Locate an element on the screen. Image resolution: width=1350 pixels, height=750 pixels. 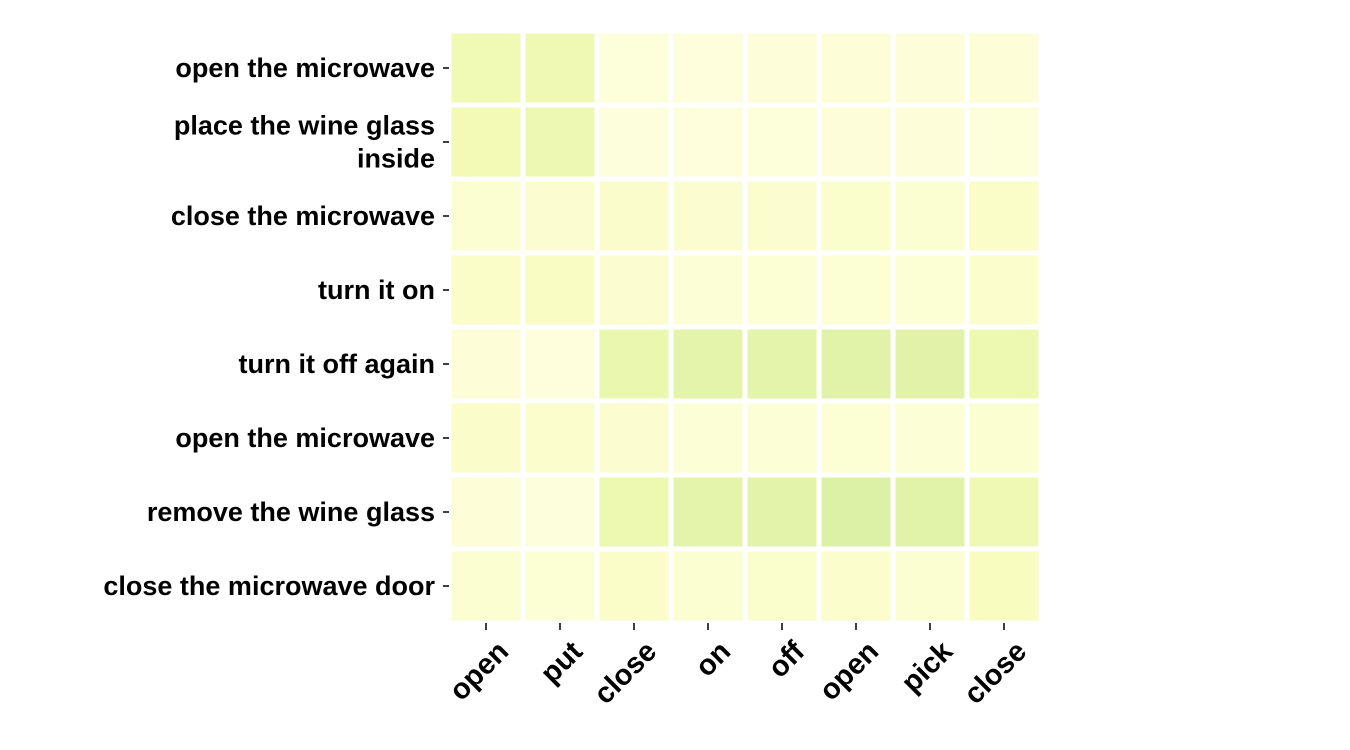
heatmap-cell-r7-c4 is located at coordinates (782, 586).